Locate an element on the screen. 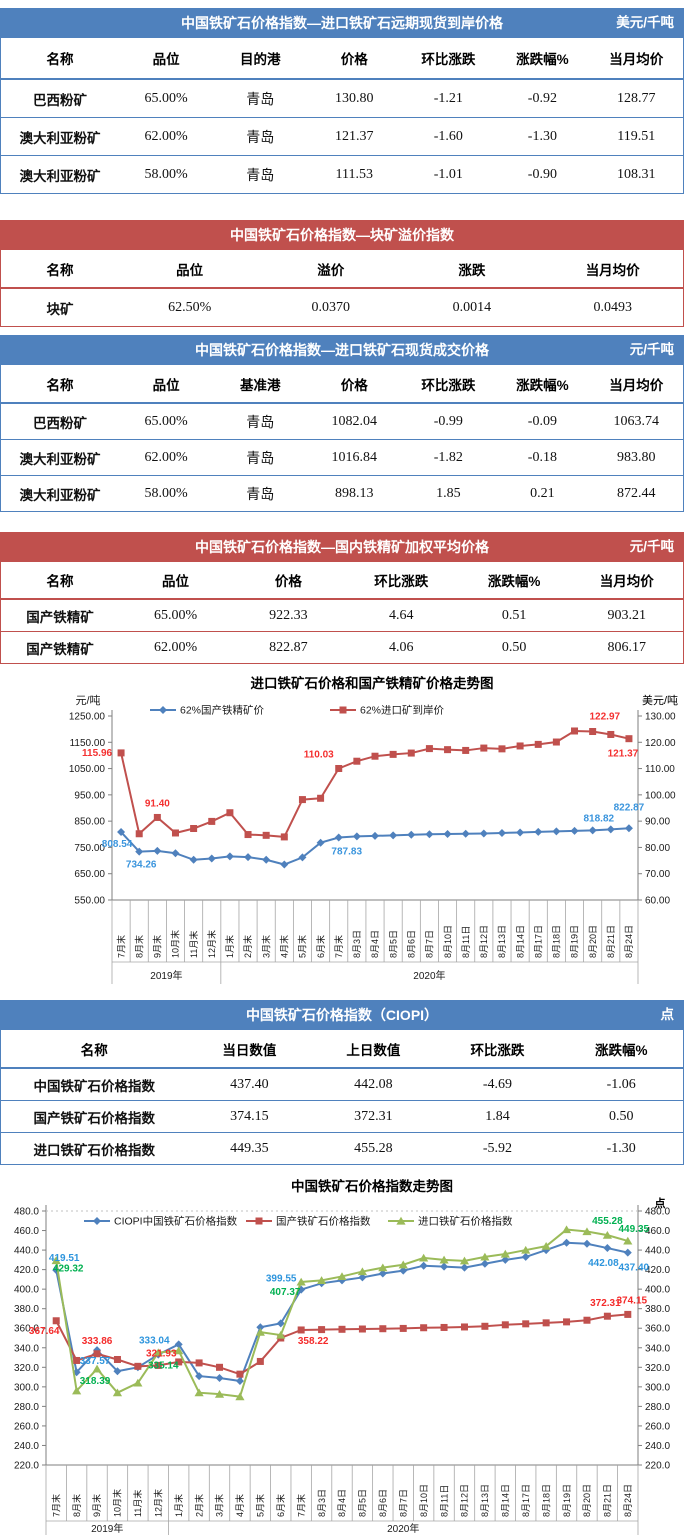 The image size is (684, 1535). svg-text: 8月7日 is located at coordinates (430, 944).